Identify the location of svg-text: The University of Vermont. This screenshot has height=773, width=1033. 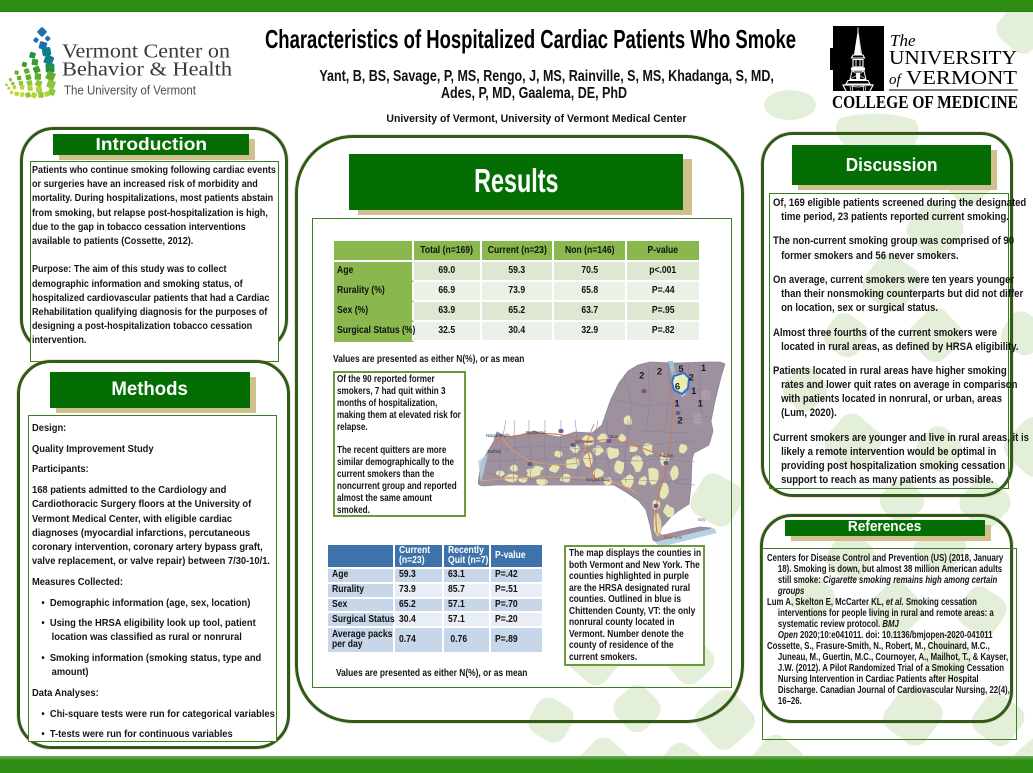
(130, 91).